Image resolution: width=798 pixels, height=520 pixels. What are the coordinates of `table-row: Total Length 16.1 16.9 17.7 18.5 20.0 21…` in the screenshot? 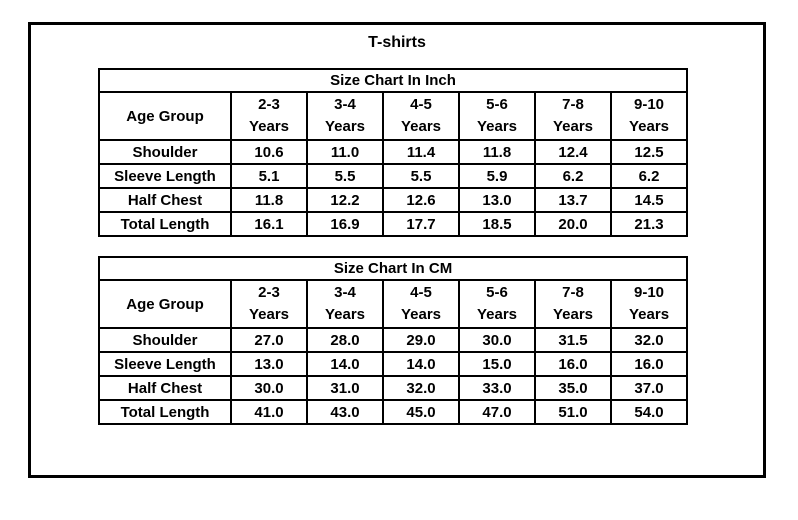 It's located at (393, 224).